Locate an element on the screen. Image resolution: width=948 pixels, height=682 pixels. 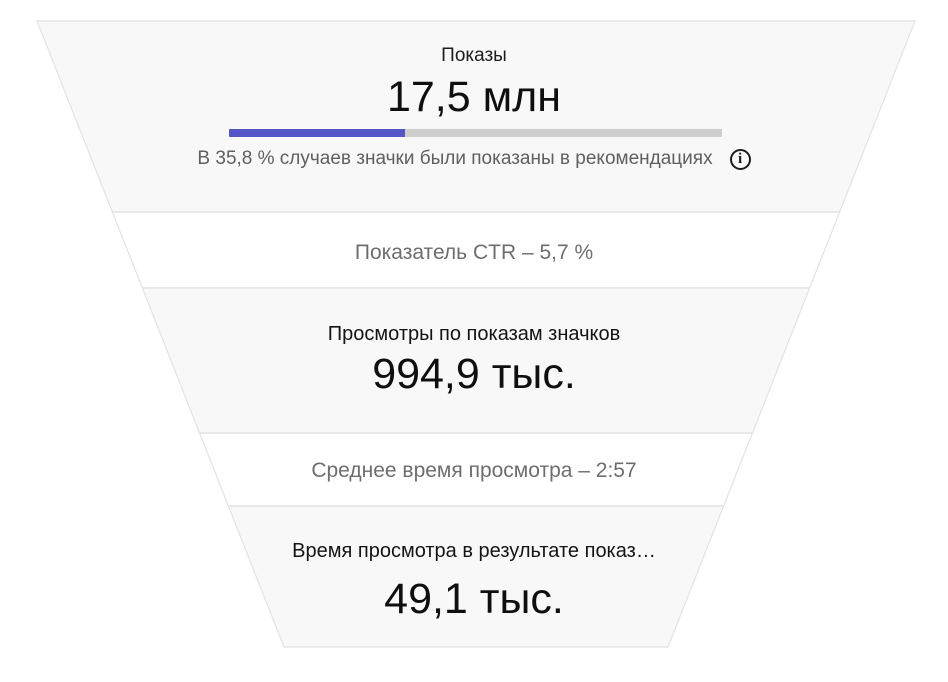
ctr-label: Показатель CTR – 5,7 % is located at coordinates (474, 252).